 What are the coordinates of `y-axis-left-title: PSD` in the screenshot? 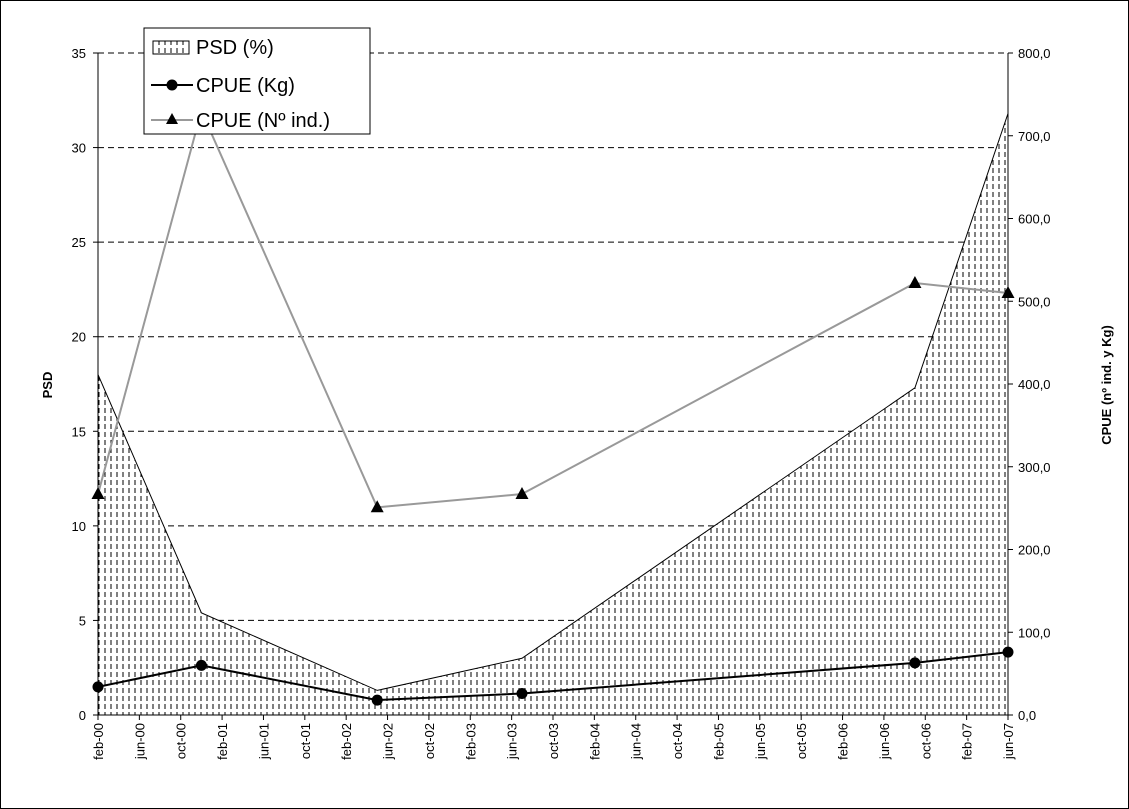 It's located at (47, 385).